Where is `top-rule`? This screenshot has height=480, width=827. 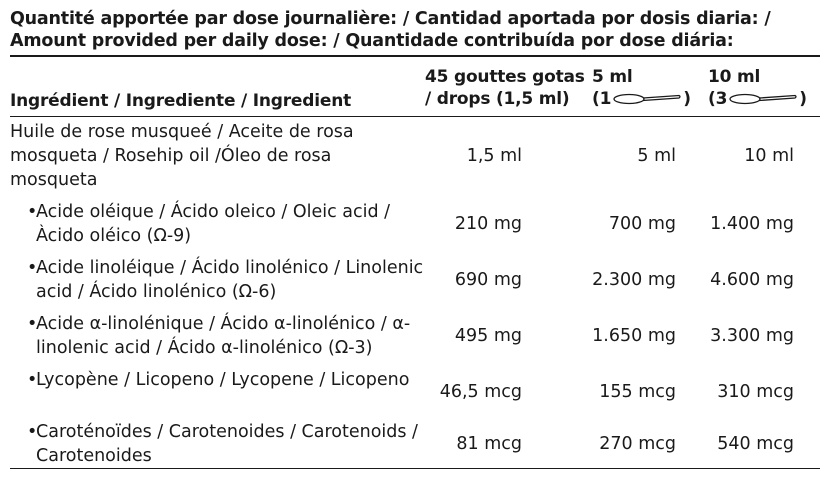 top-rule is located at coordinates (415, 56).